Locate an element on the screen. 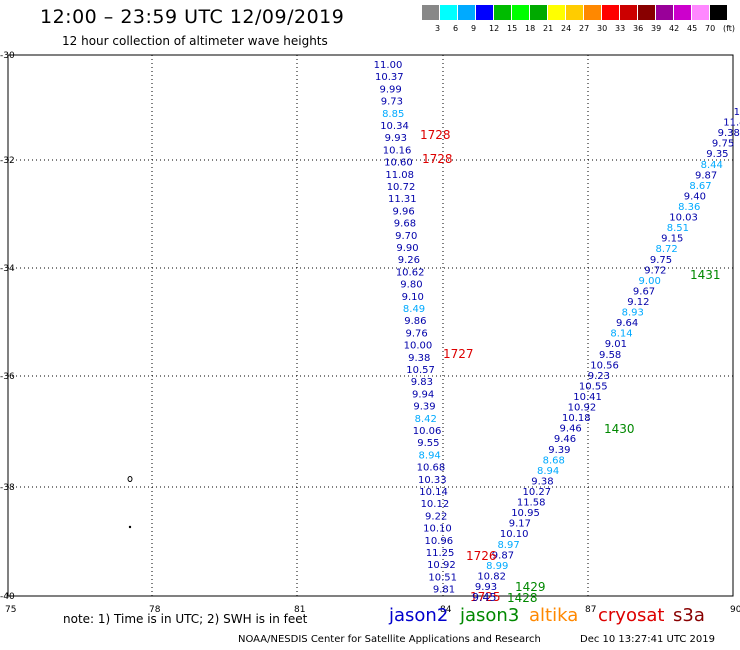  wave-height-label: 8.14 is located at coordinates (621, 334).